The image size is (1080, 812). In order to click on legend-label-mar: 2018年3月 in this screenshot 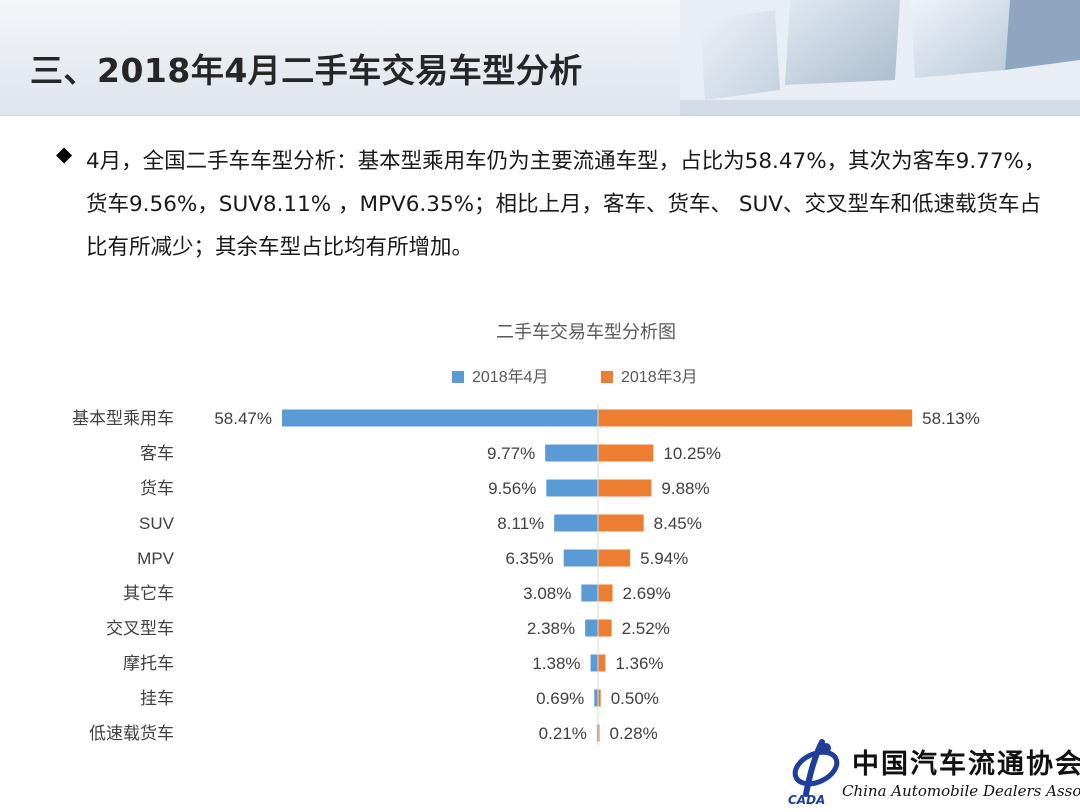, I will do `click(659, 377)`.